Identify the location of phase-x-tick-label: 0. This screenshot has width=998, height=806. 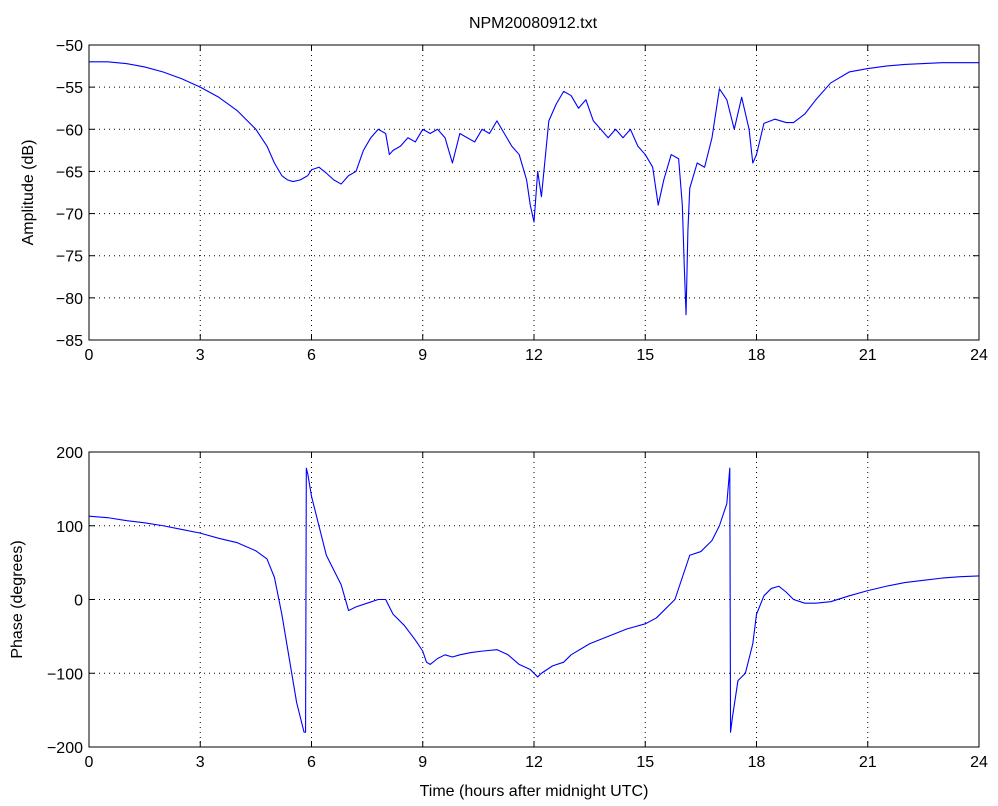
(89, 762).